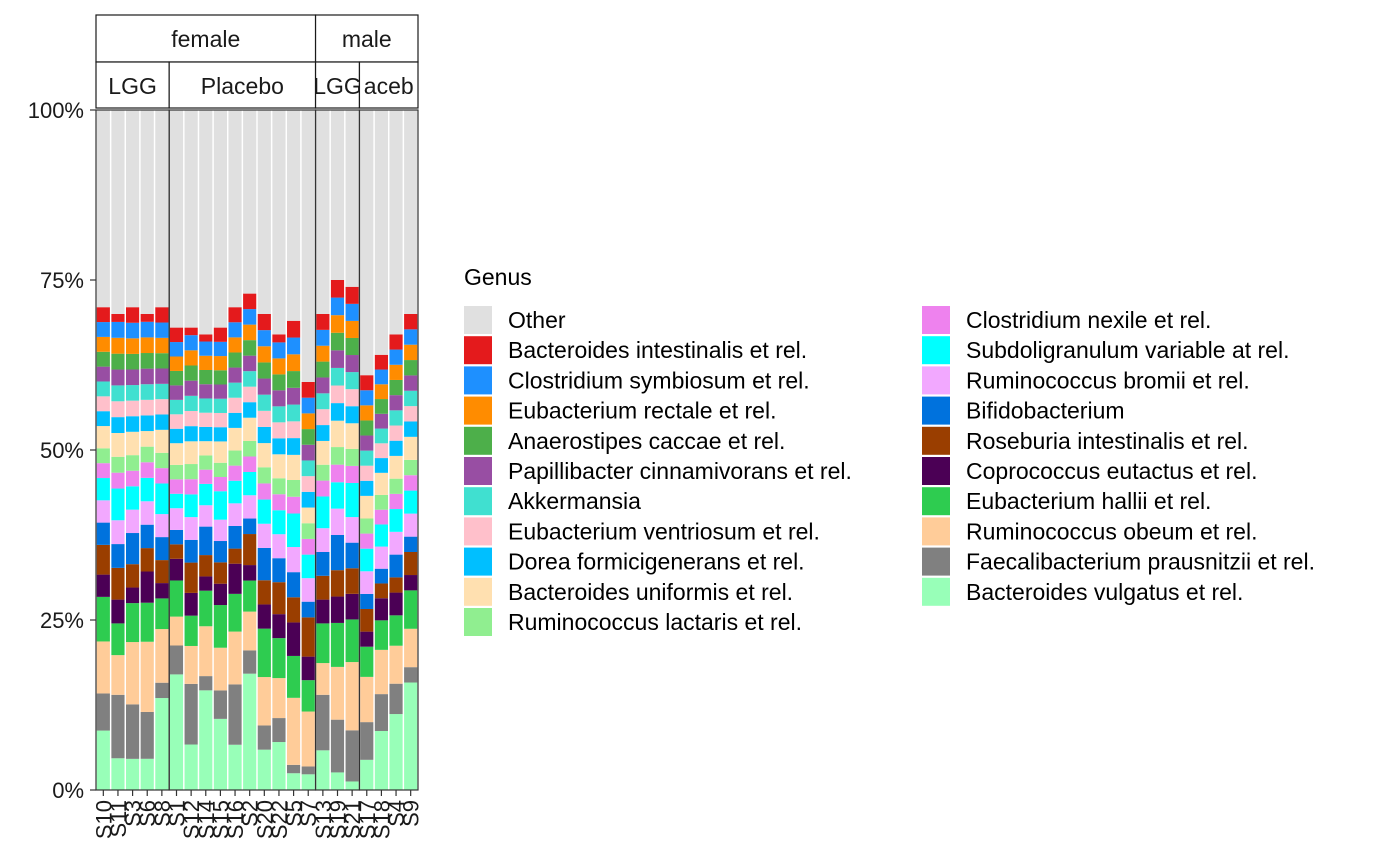 This screenshot has width=1400, height=866. What do you see at coordinates (1085, 440) in the screenshot?
I see `legend-item: Roseburia intestinalis et rel.` at bounding box center [1085, 440].